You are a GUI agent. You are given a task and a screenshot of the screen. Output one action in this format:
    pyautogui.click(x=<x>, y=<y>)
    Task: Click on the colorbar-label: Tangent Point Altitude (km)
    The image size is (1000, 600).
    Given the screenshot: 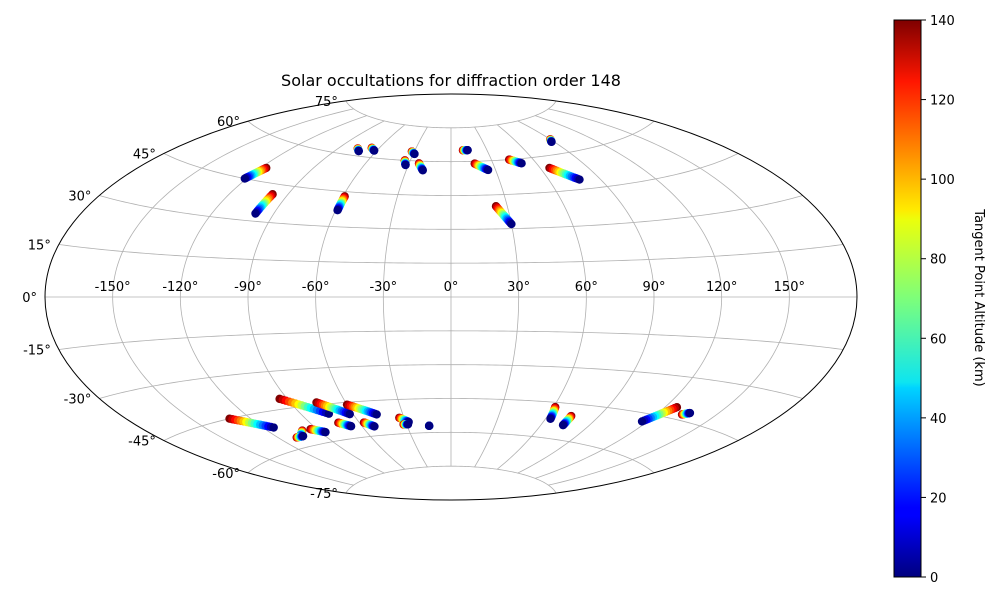 What is the action you would take?
    pyautogui.click(x=978, y=297)
    